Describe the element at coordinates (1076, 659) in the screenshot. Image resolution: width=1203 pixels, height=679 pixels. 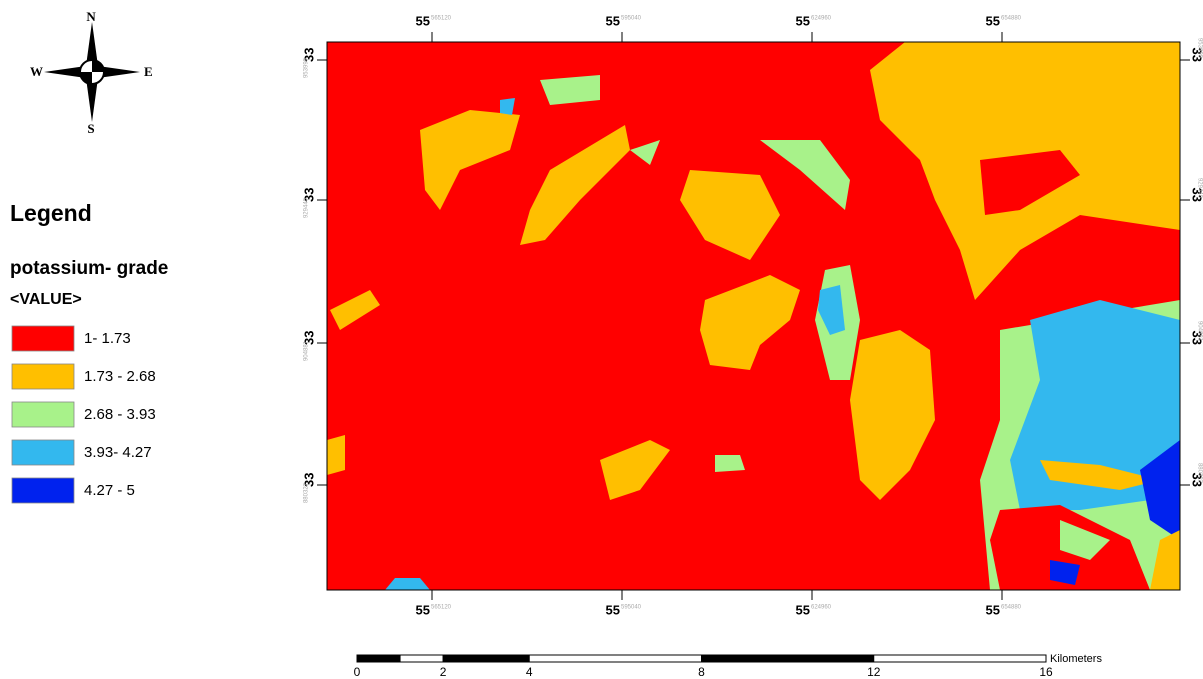
I see `scale-unit: Kilometers` at that location.